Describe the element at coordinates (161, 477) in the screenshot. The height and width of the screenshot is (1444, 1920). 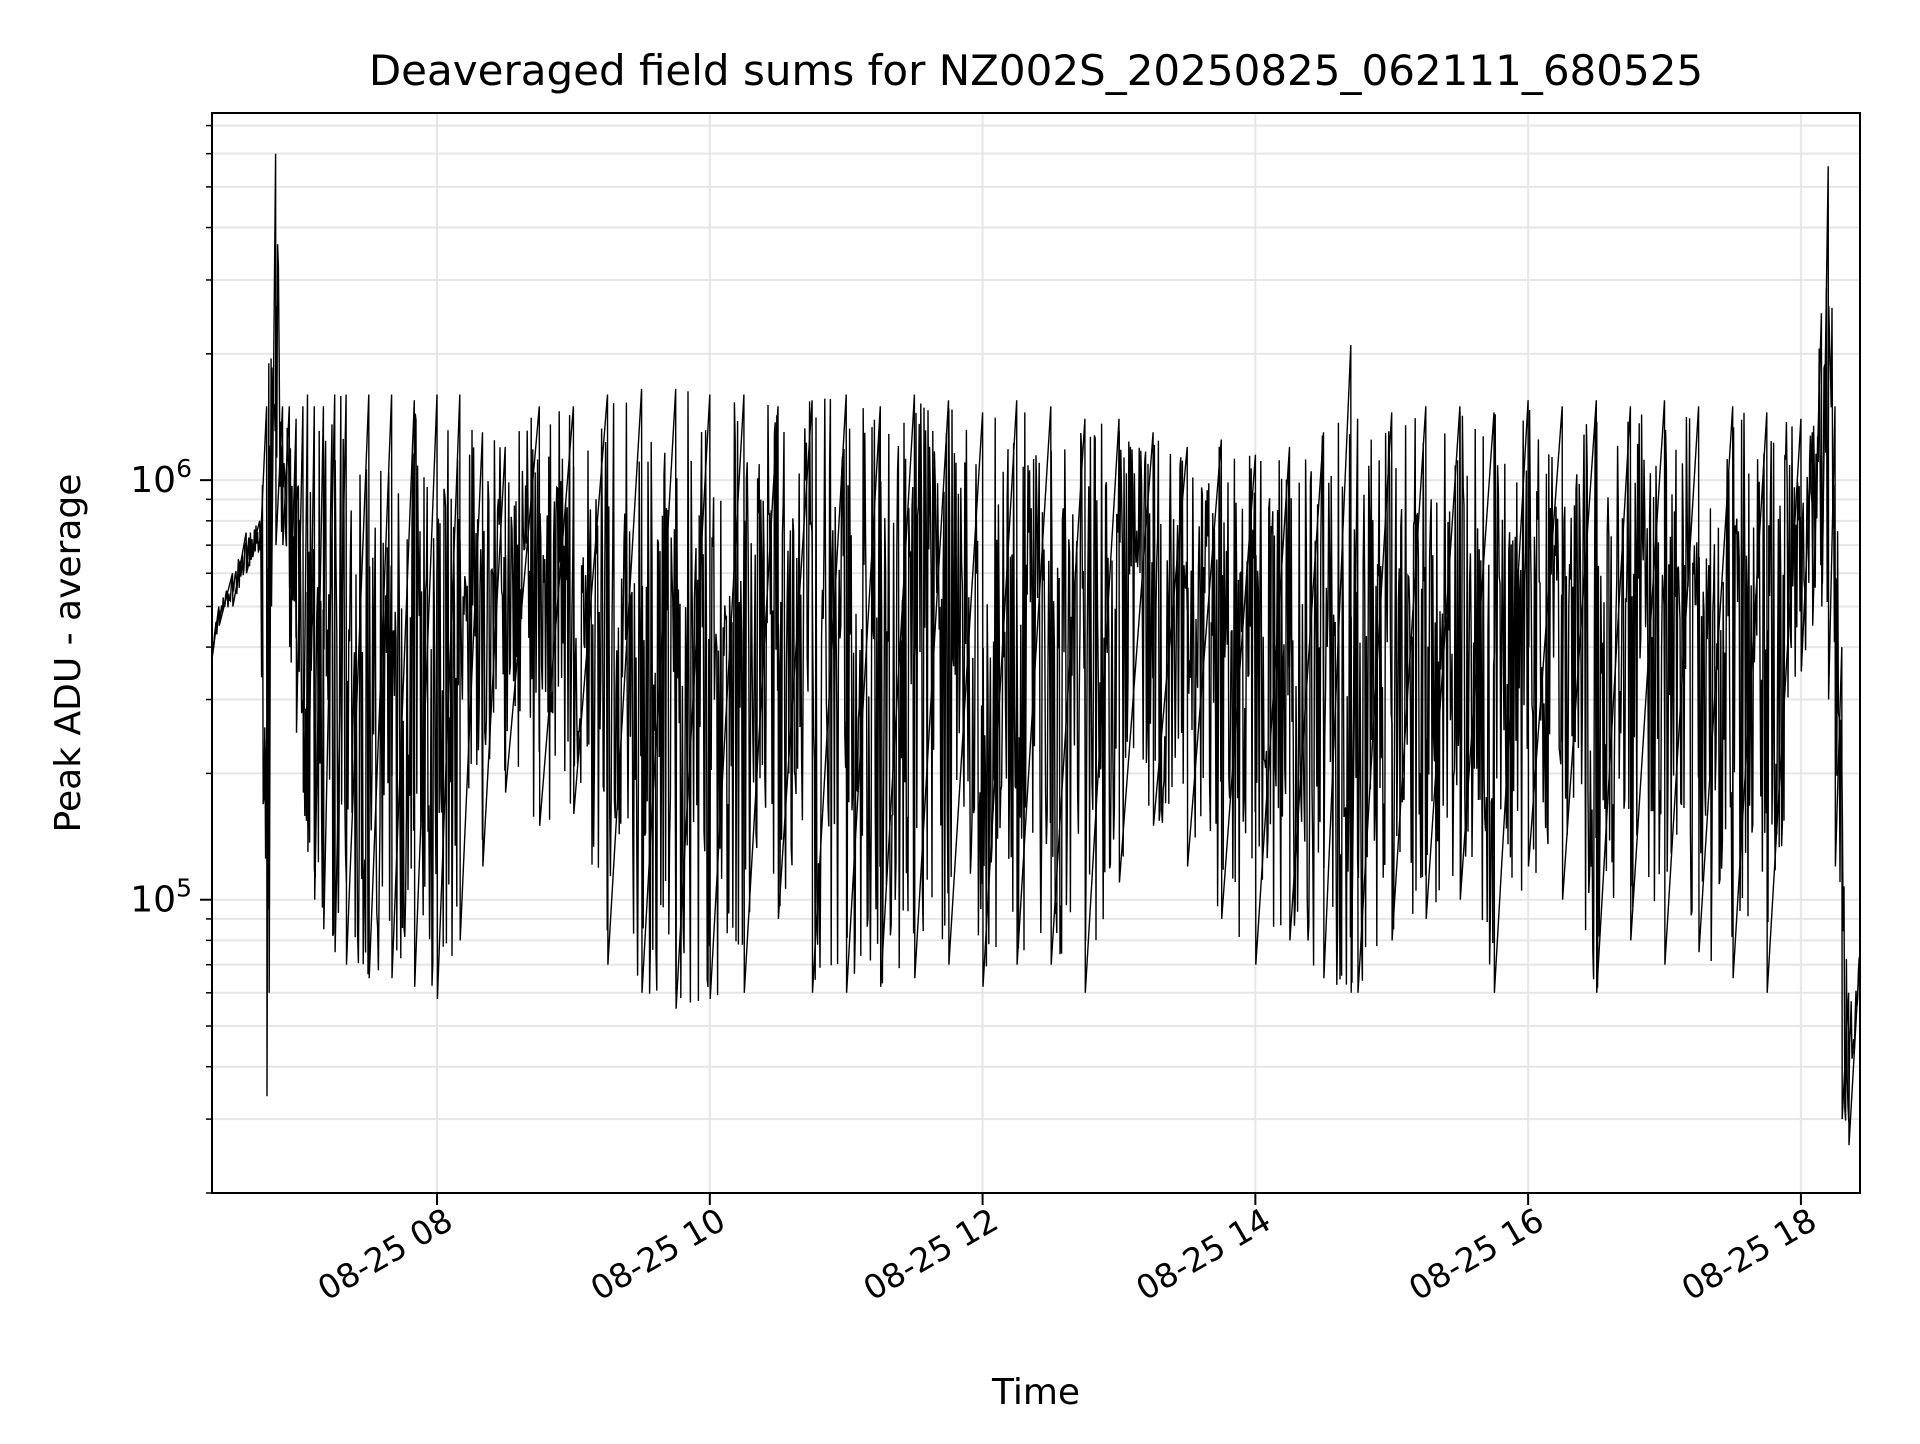
I see `y-tick-label: 10⁶` at that location.